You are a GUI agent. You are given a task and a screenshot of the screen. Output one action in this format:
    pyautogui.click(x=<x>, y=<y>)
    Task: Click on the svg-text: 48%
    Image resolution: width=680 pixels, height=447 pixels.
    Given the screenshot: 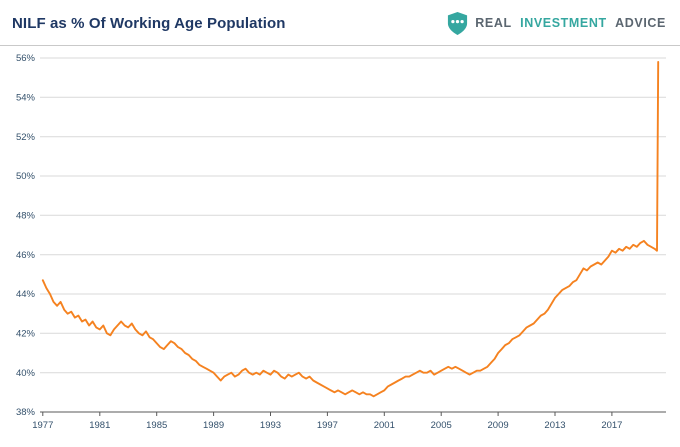 What is the action you would take?
    pyautogui.click(x=26, y=216)
    